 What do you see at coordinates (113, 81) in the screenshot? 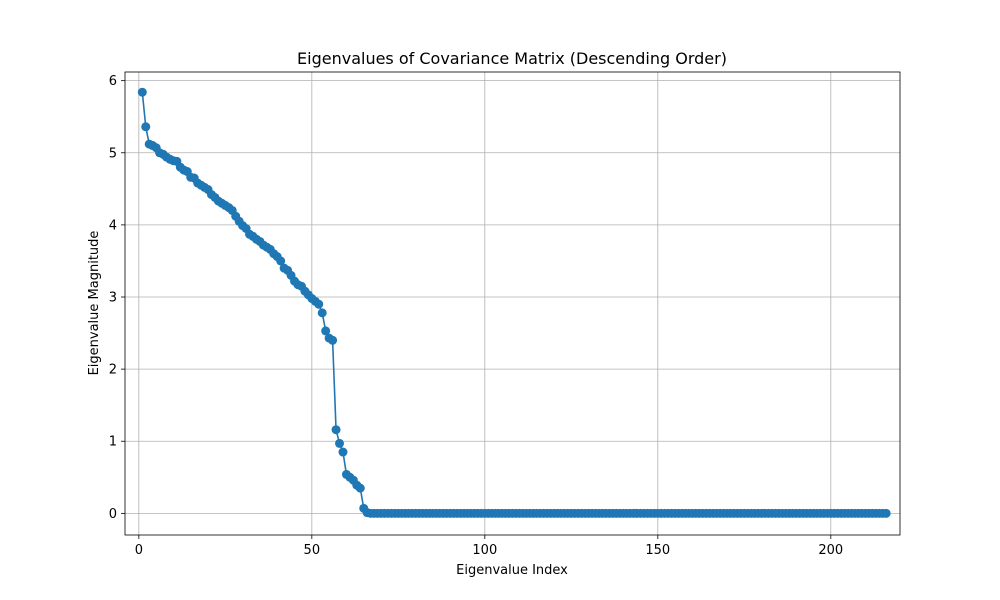
I see `y-tick-label: 6` at bounding box center [113, 81].